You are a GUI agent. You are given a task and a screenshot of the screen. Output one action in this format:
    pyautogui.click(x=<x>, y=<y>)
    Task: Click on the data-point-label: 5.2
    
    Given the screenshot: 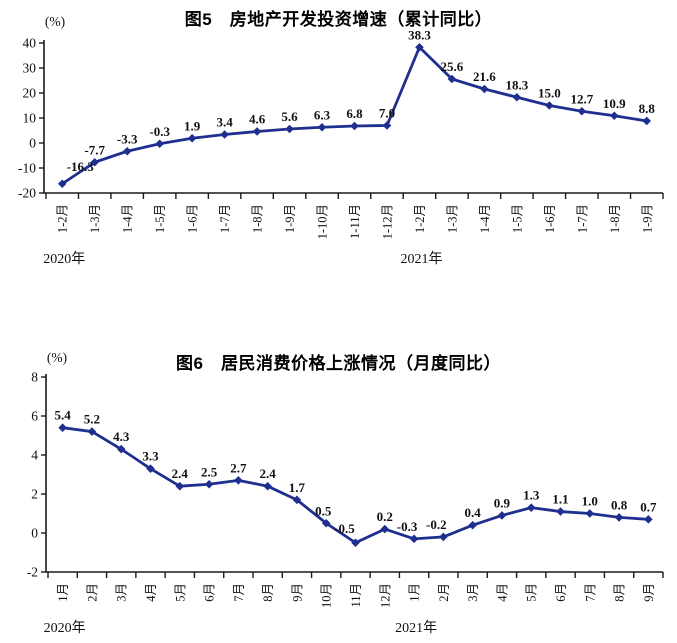 What is the action you would take?
    pyautogui.click(x=92, y=419)
    